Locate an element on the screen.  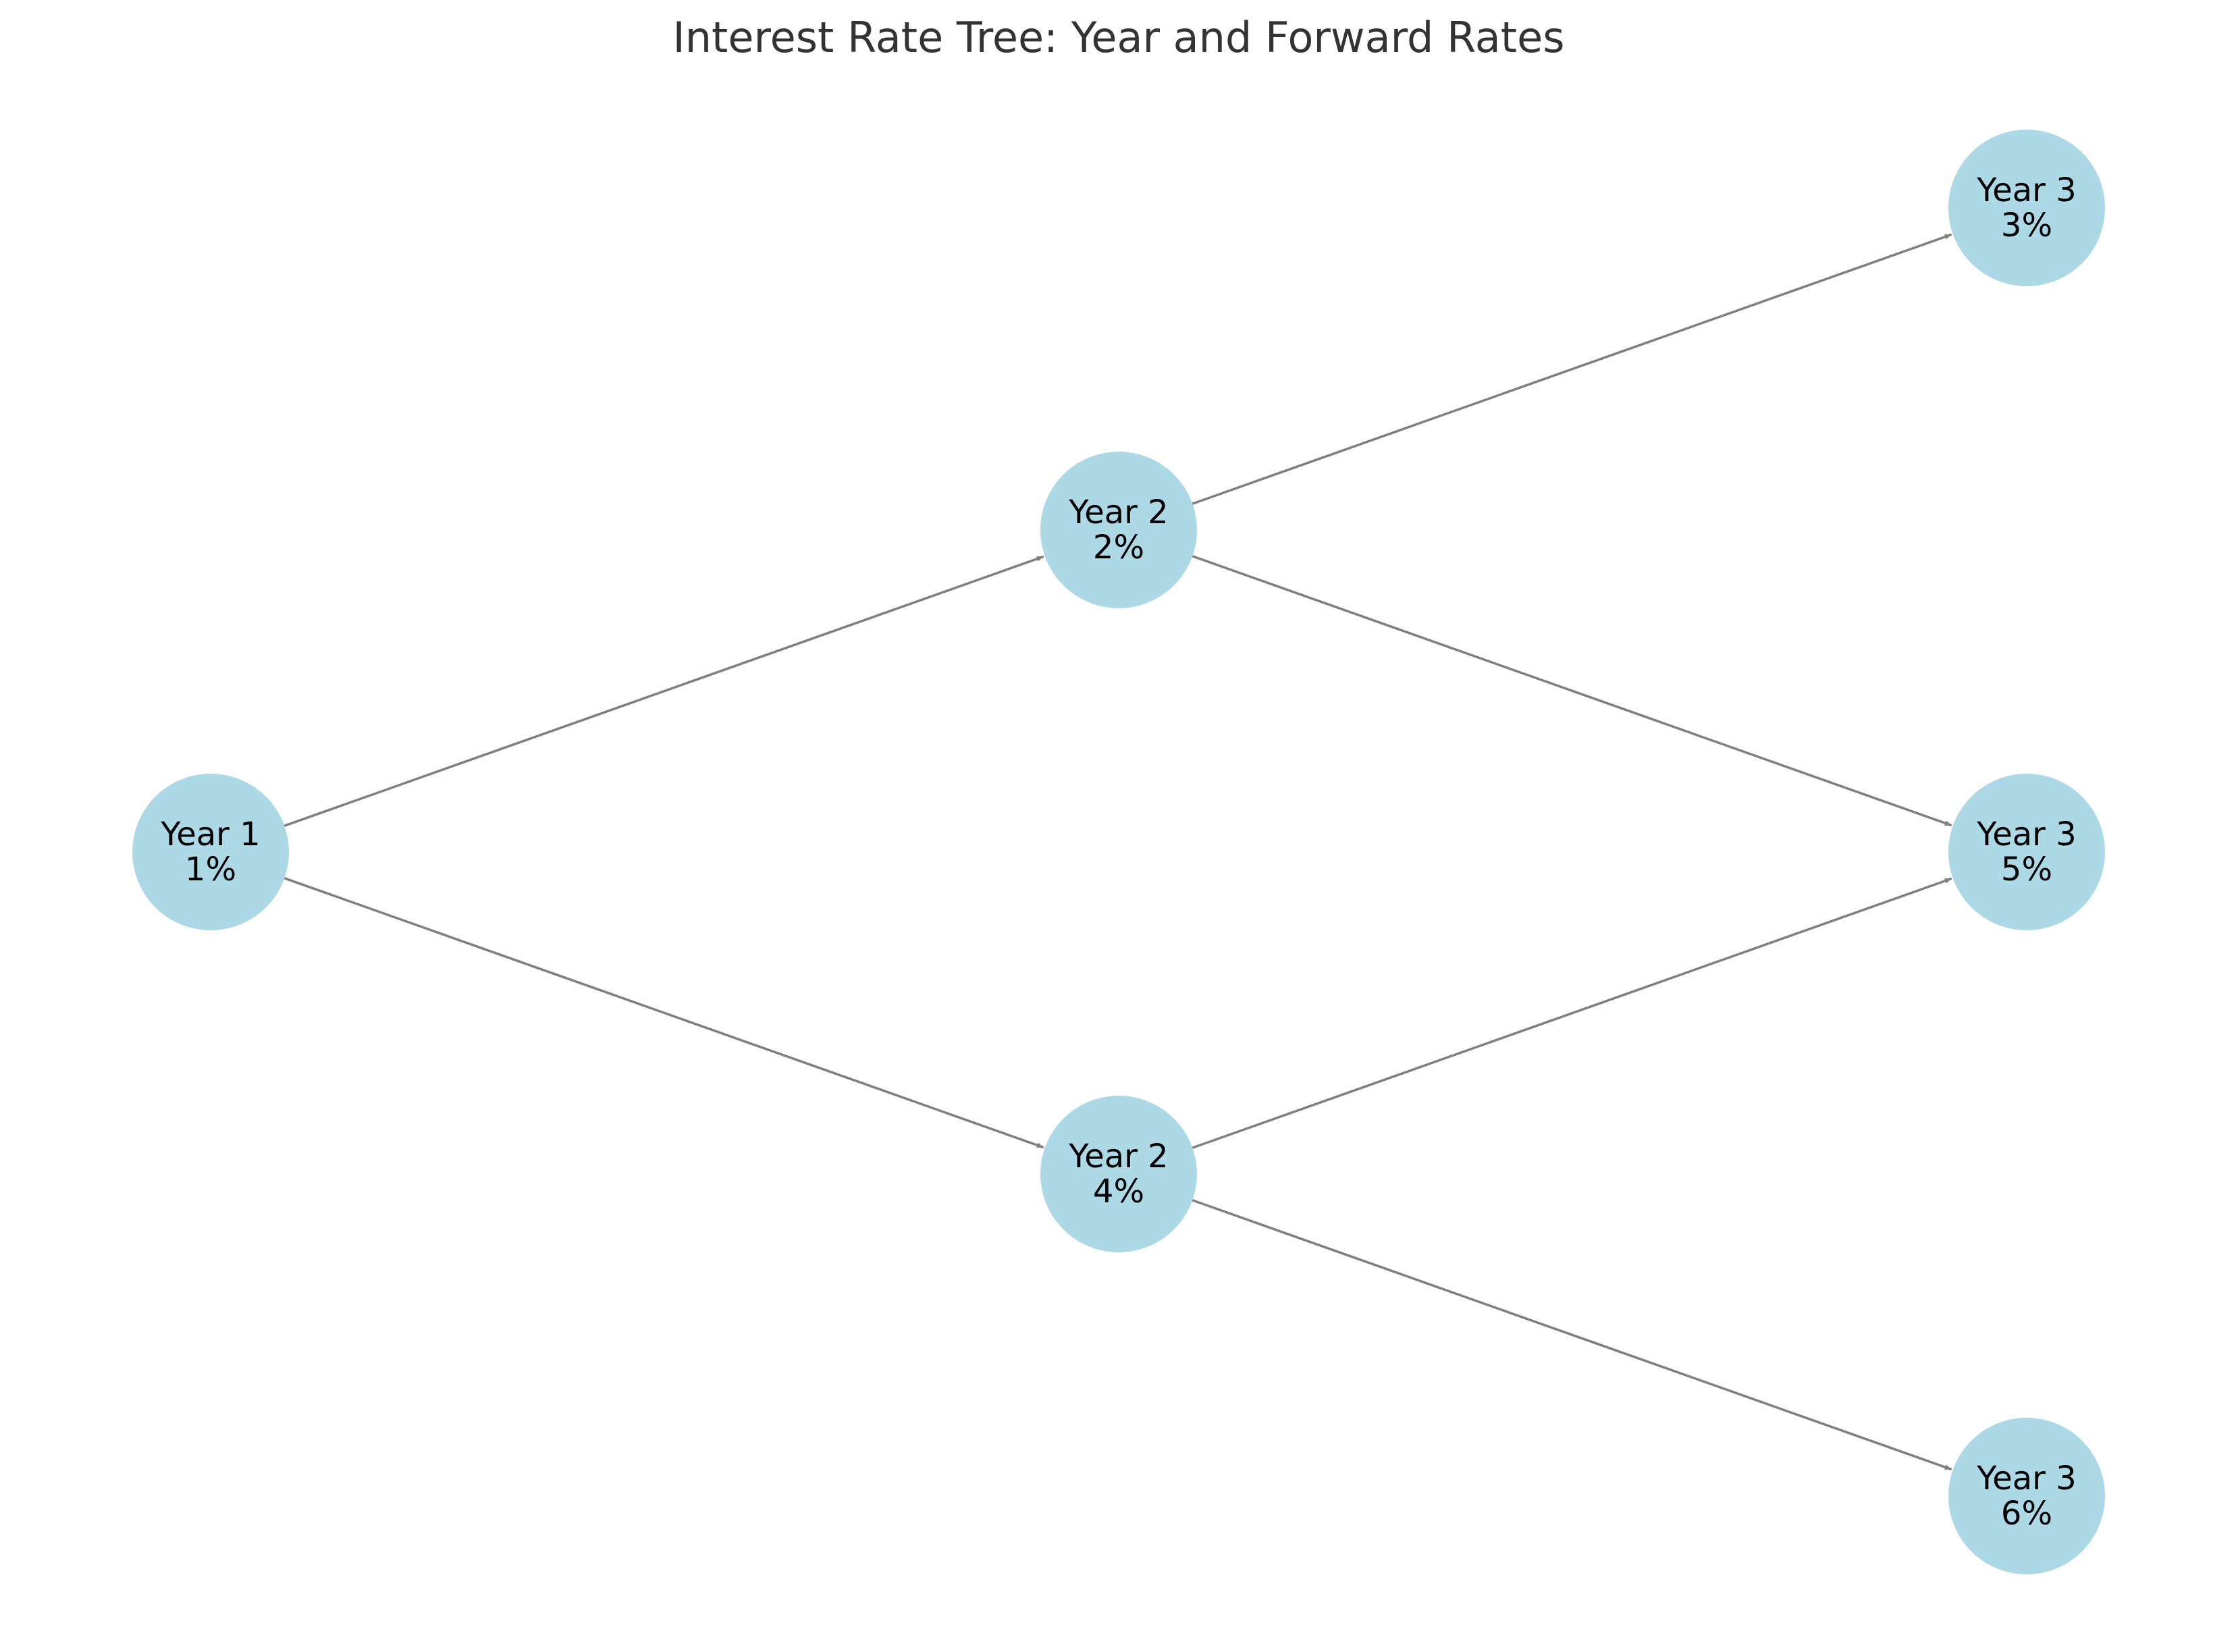
tree-node-y2b: Year 24% is located at coordinates (1118, 1174).